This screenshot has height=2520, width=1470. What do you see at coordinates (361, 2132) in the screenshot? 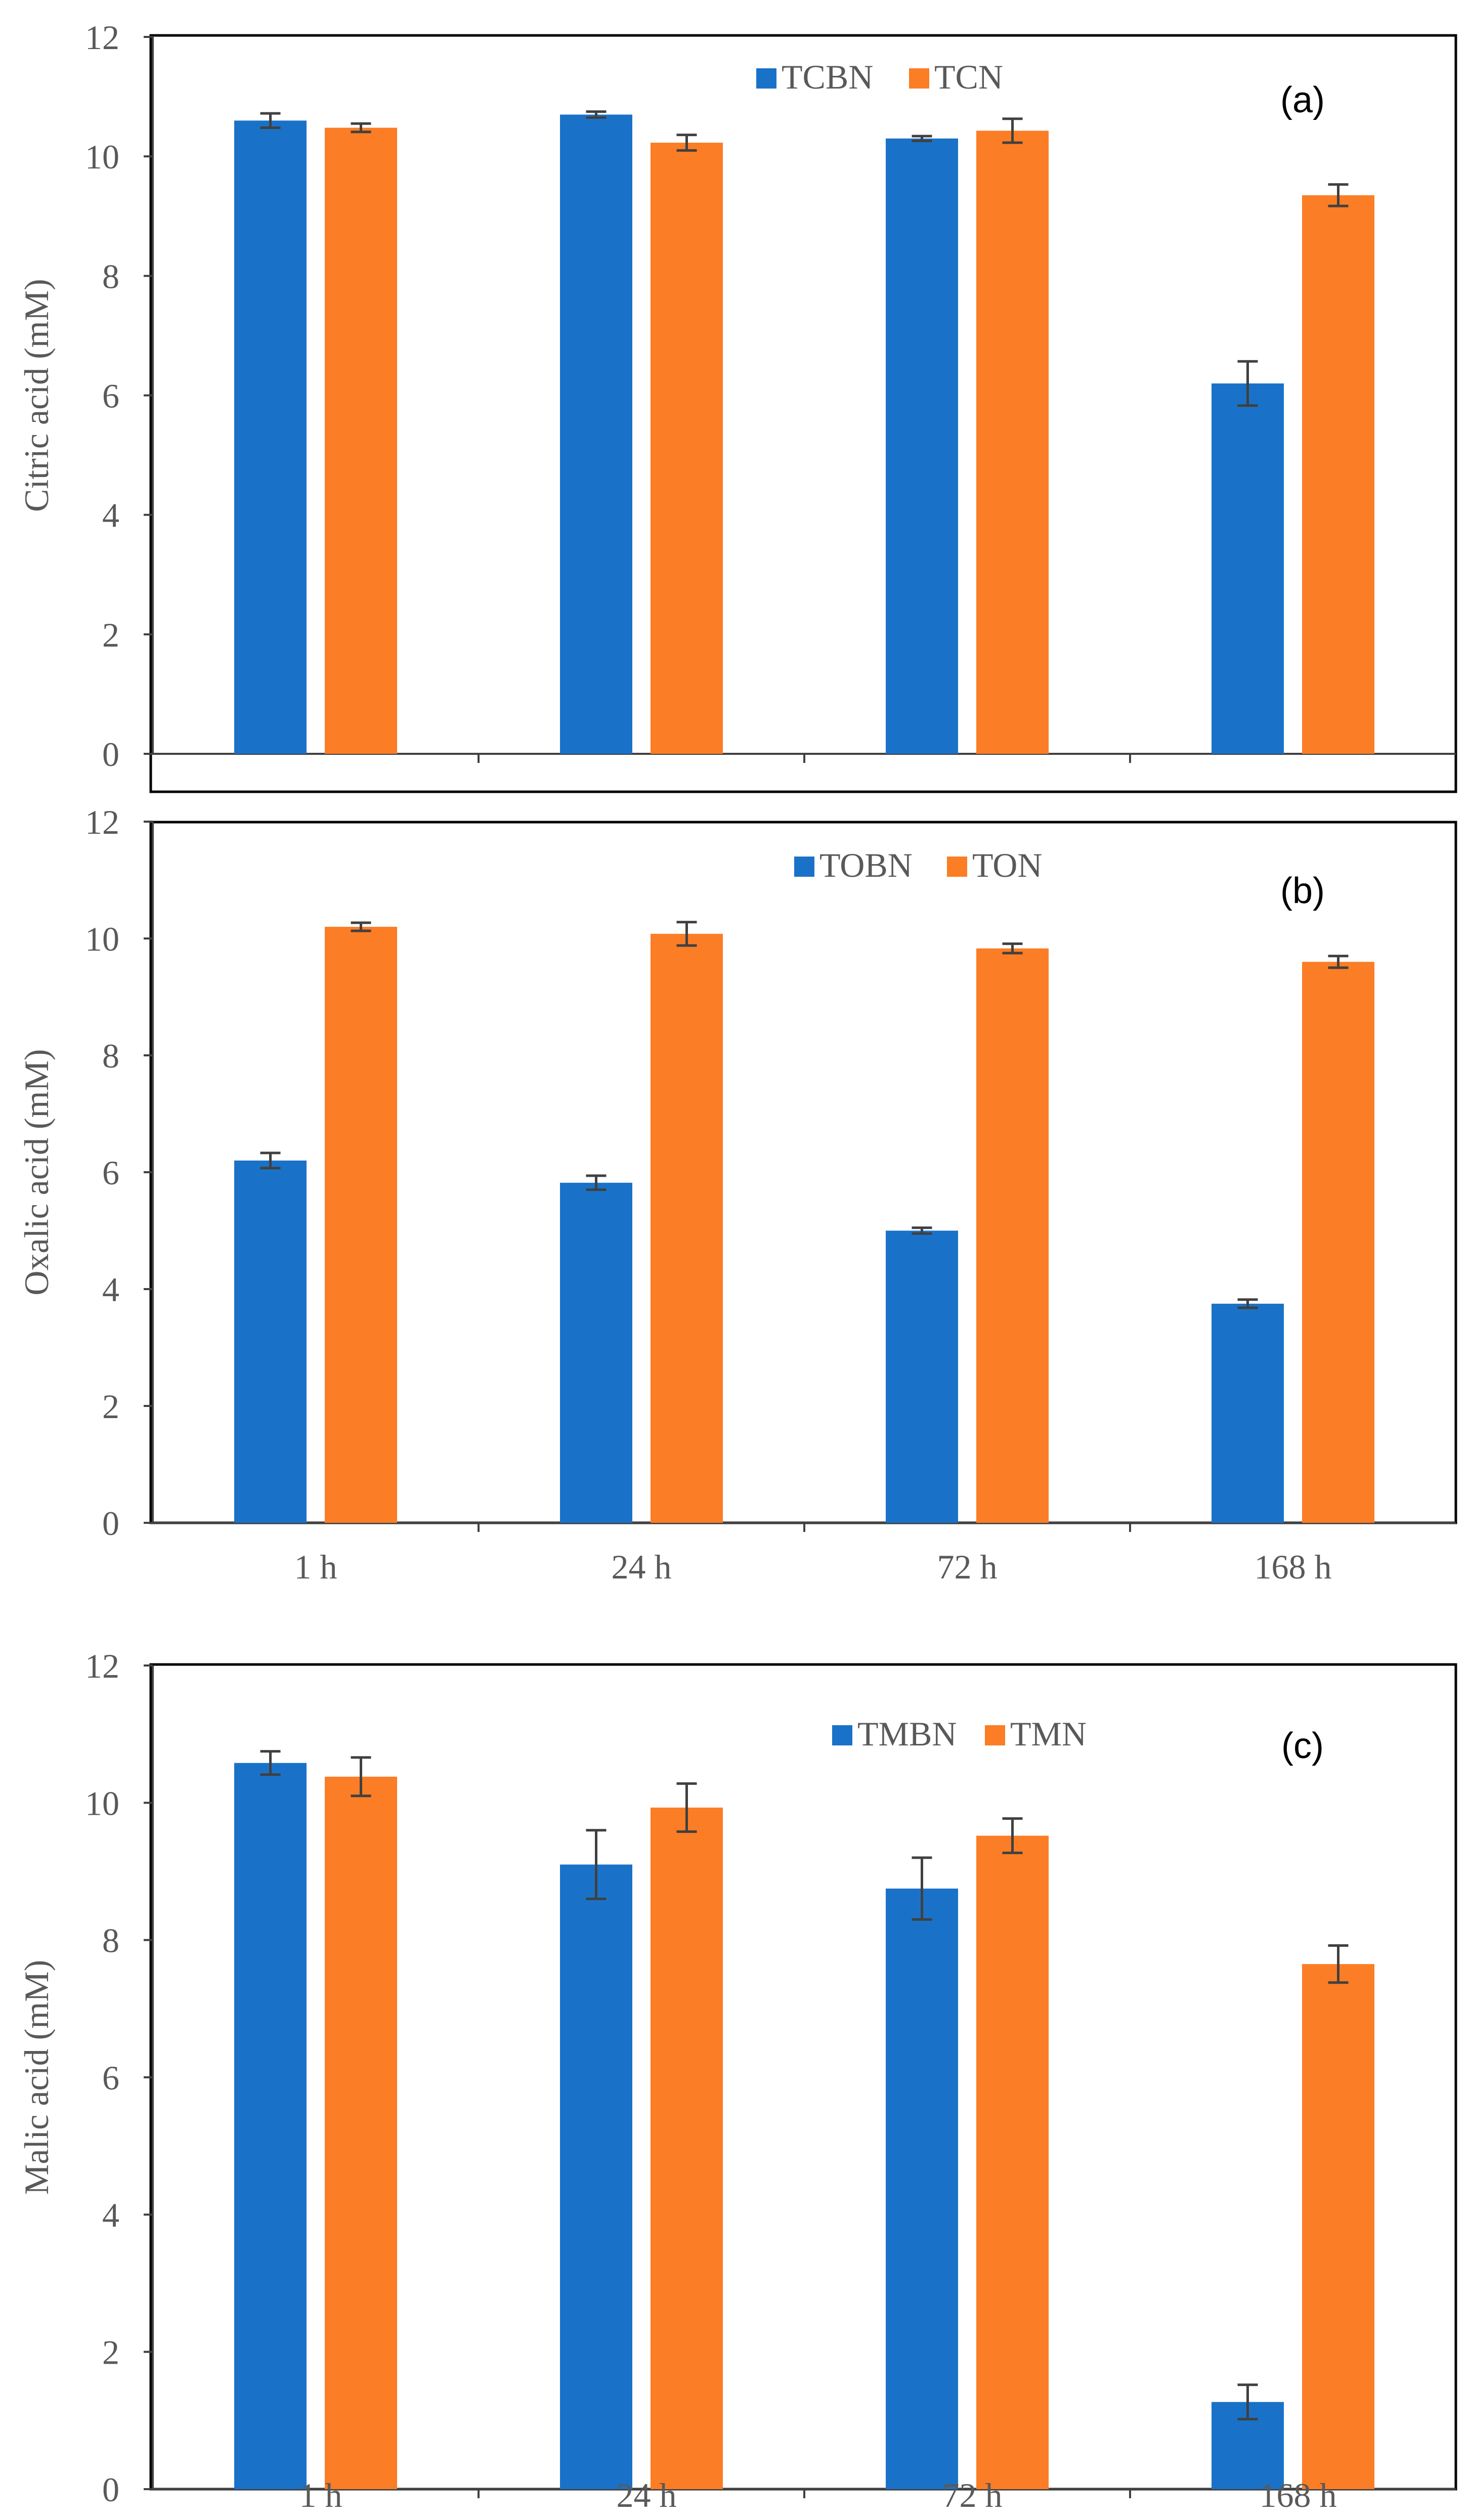
I see `bar-TMN-1h` at bounding box center [361, 2132].